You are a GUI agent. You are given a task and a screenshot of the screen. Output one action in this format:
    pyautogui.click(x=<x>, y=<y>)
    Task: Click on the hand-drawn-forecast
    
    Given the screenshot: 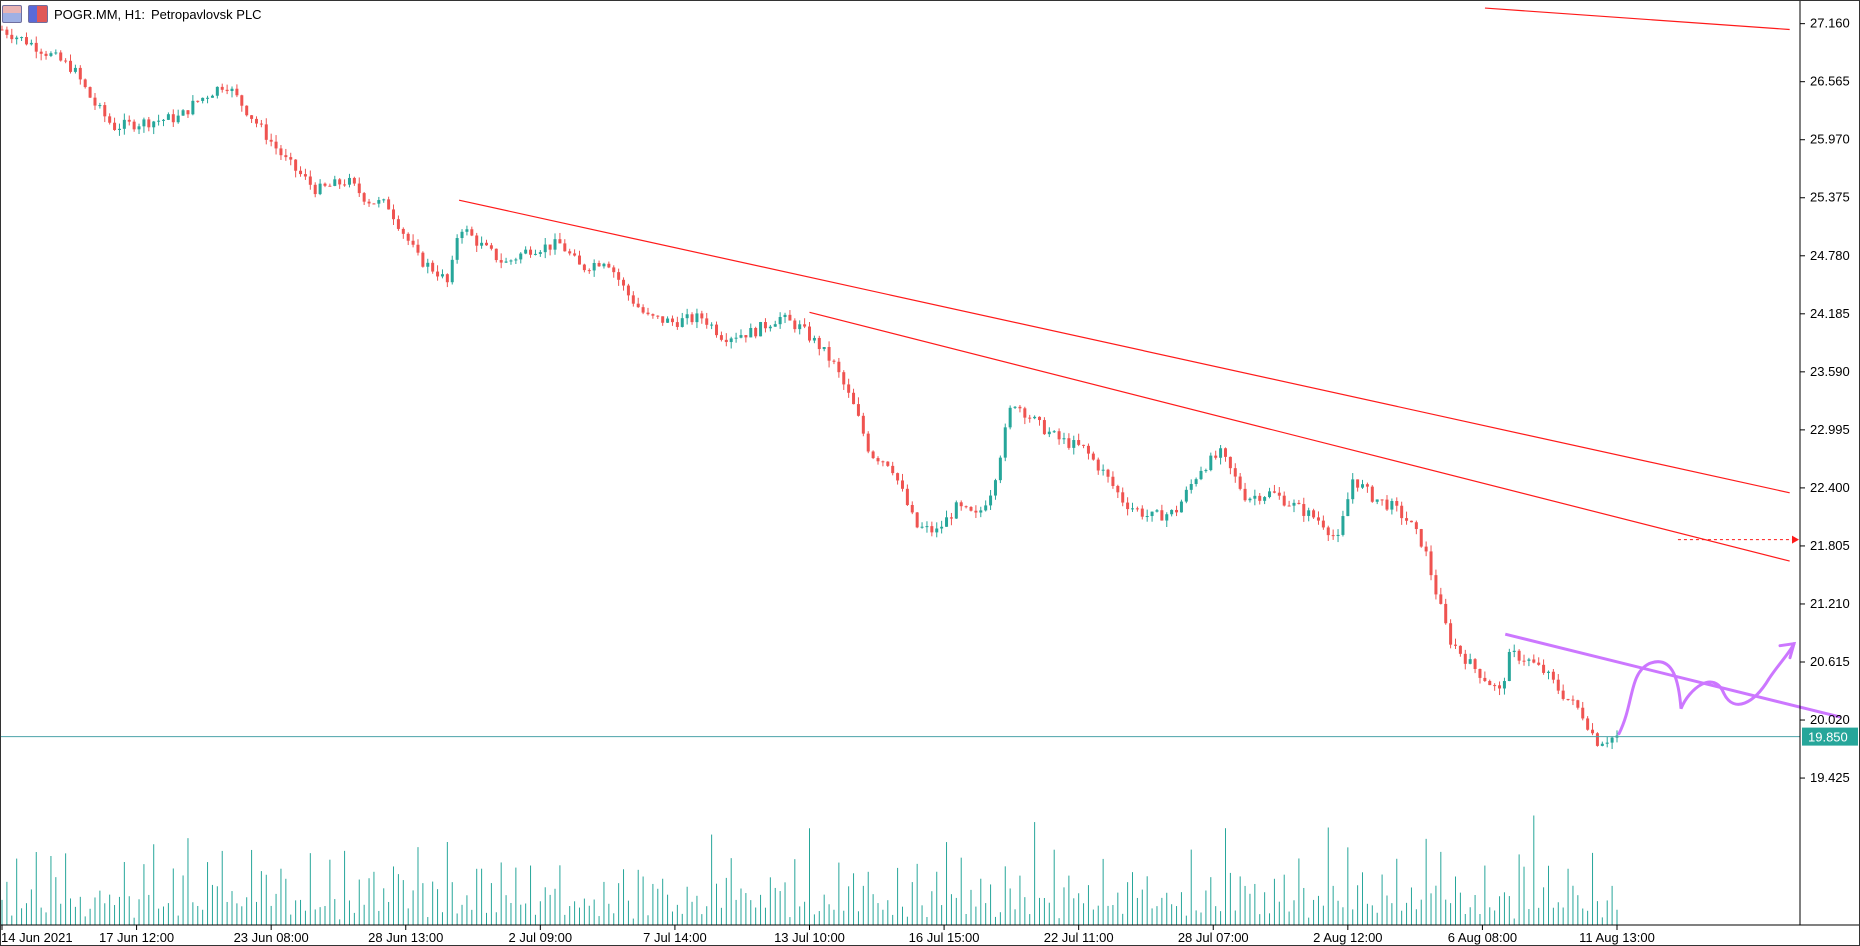 What is the action you would take?
    pyautogui.click(x=1707, y=688)
    